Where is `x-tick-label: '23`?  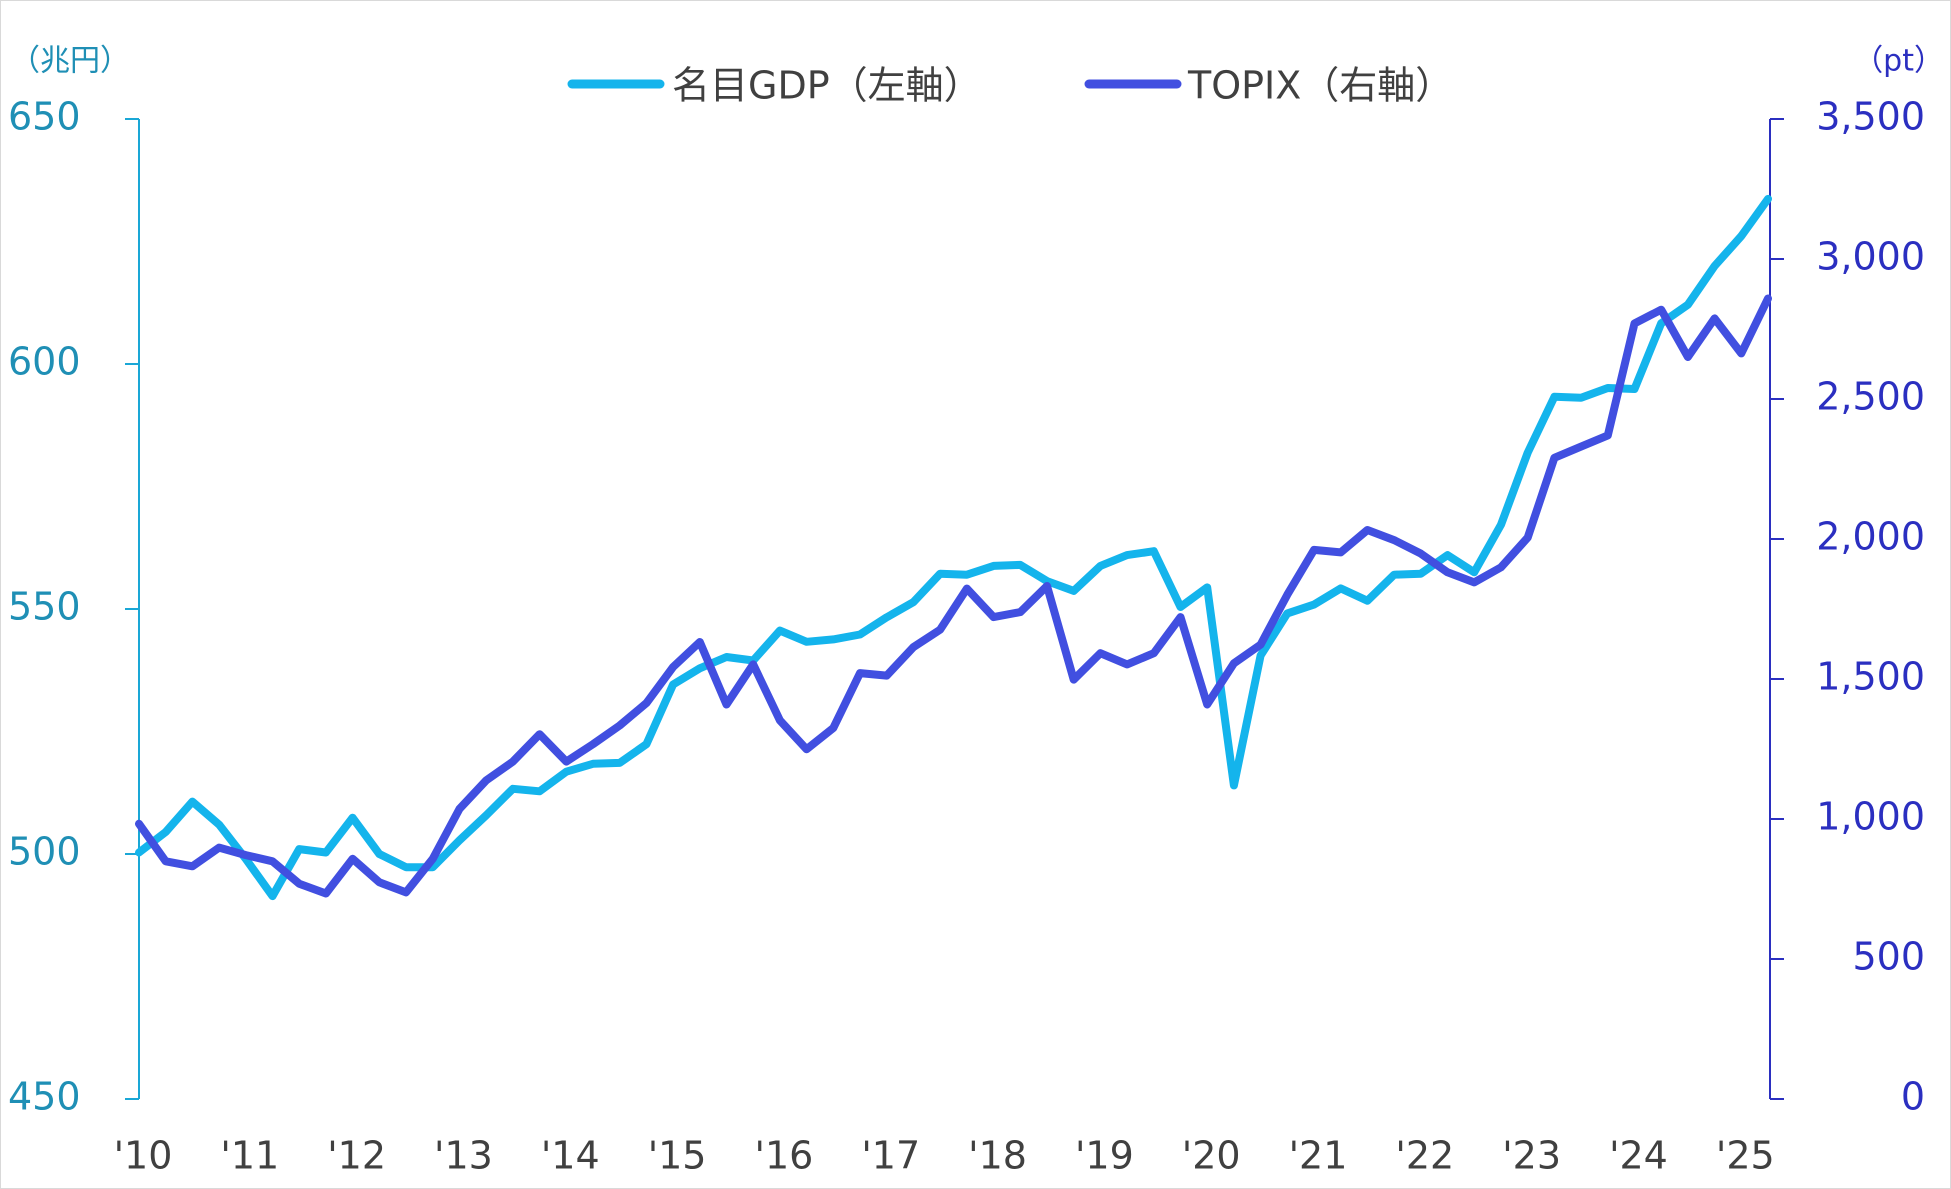
x-tick-label: '23 is located at coordinates (1531, 1156).